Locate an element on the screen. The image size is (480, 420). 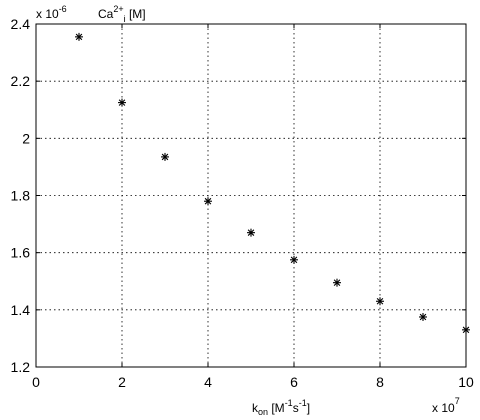
y-label-sub: i is located at coordinates (125, 19).